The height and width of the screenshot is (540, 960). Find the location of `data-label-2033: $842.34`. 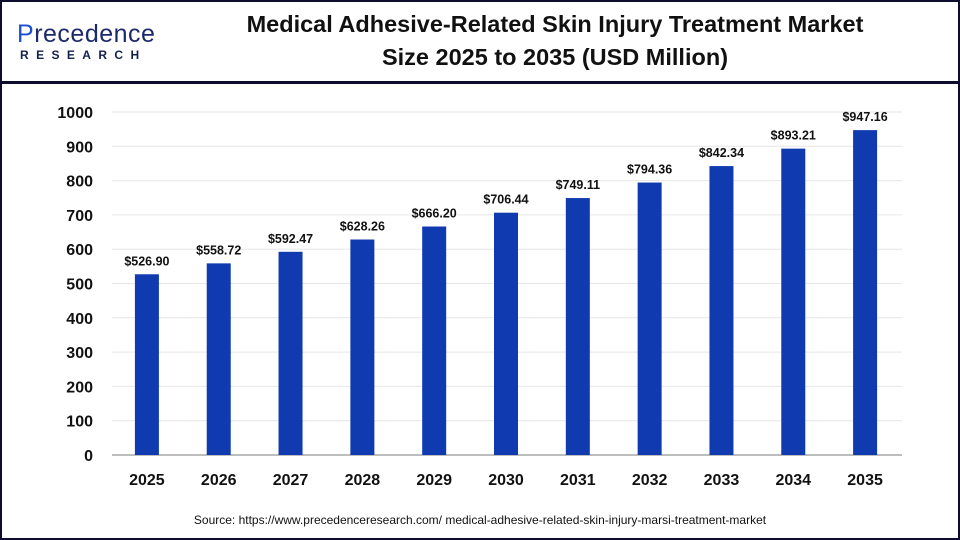

data-label-2033: $842.34 is located at coordinates (721, 153).